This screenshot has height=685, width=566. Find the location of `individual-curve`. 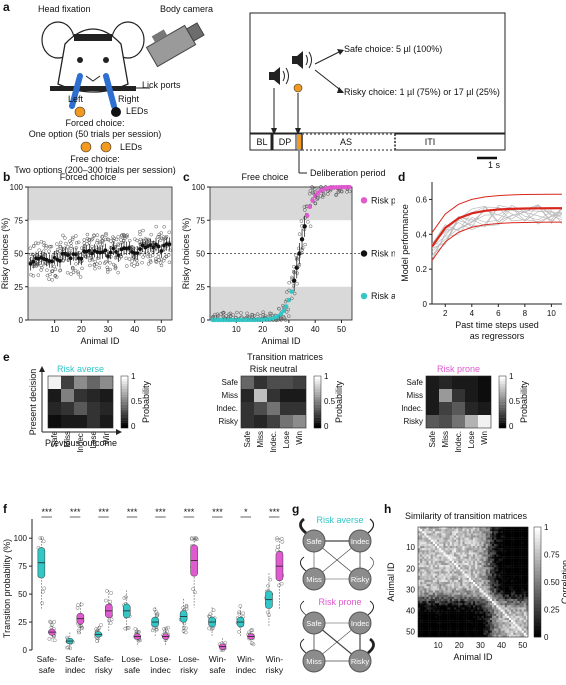

individual-curve is located at coordinates (497, 225).